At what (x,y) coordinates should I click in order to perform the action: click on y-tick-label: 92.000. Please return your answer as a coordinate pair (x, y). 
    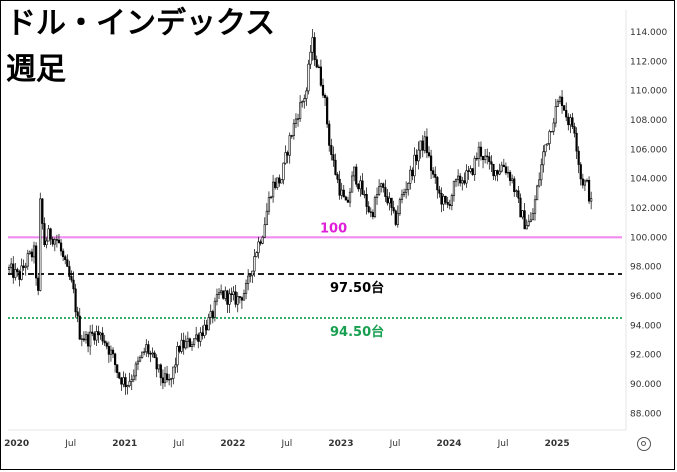
    Looking at the image, I should click on (646, 356).